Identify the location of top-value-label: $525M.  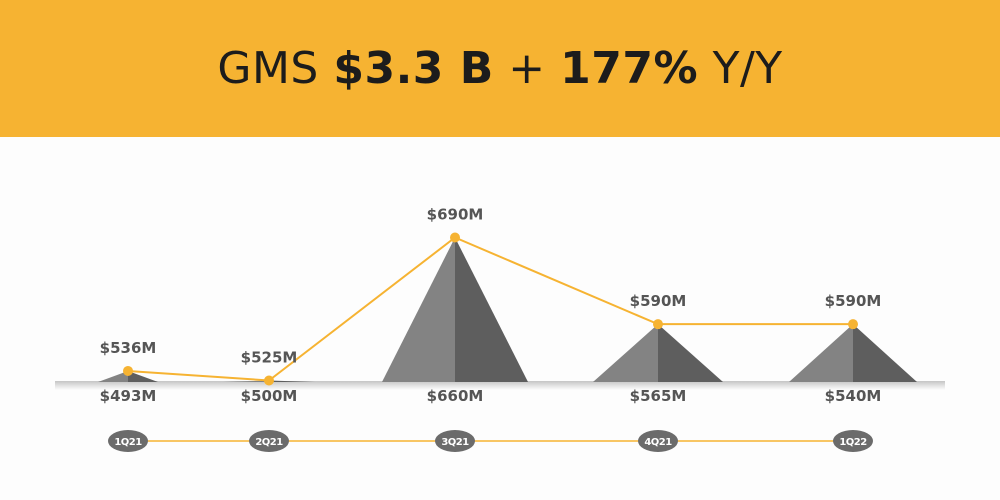
(269, 358).